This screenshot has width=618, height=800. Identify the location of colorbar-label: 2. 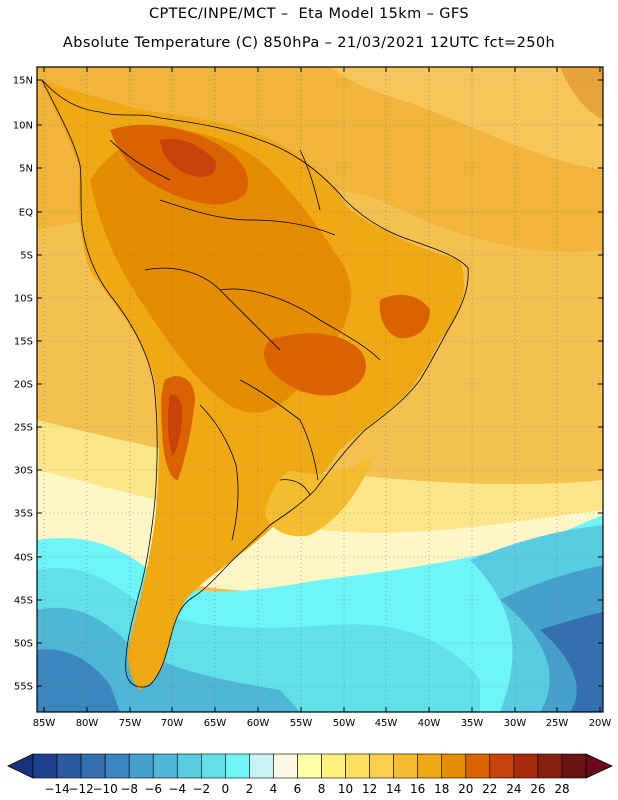
(250, 789).